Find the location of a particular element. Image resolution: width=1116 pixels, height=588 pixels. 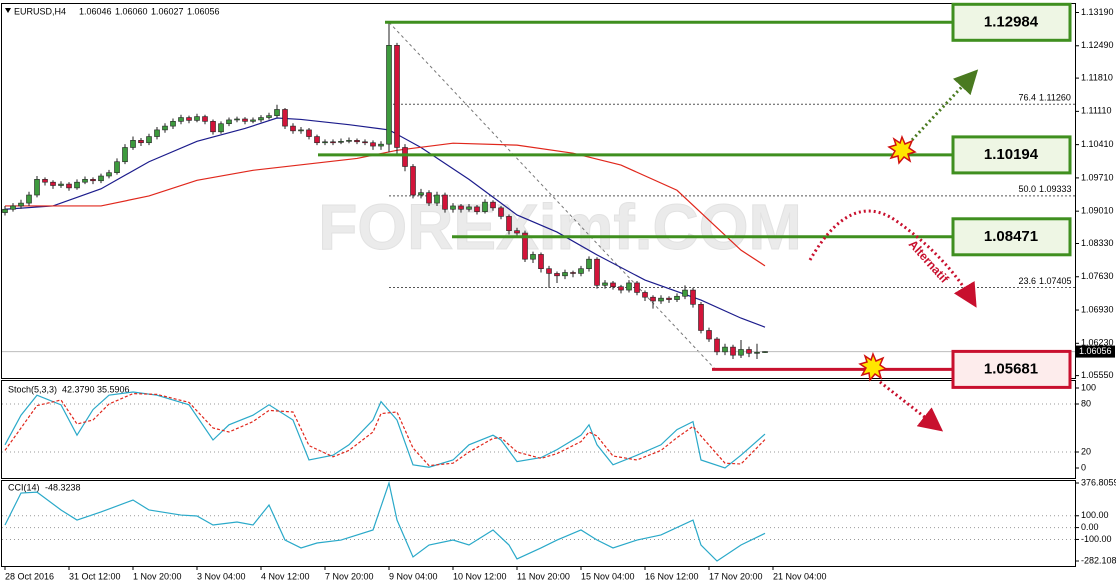

x-tick-label: 11 Nov 20:00 is located at coordinates (543, 576).